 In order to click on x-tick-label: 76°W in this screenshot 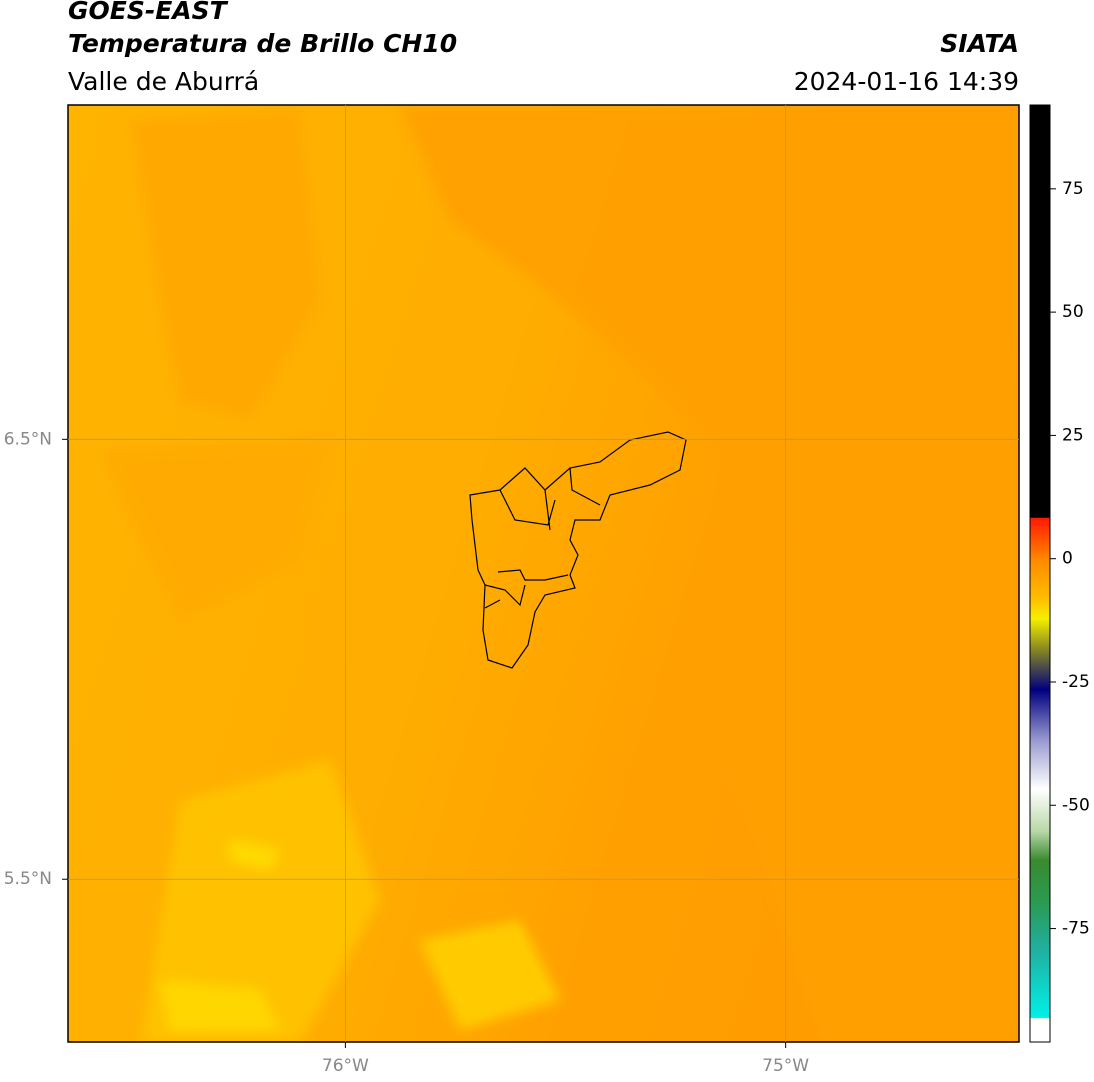, I will do `click(345, 1066)`.